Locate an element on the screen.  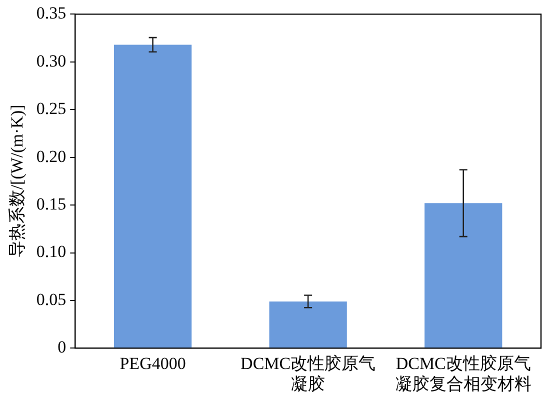
y-tick-label: 0.30 is located at coordinates (51, 60).